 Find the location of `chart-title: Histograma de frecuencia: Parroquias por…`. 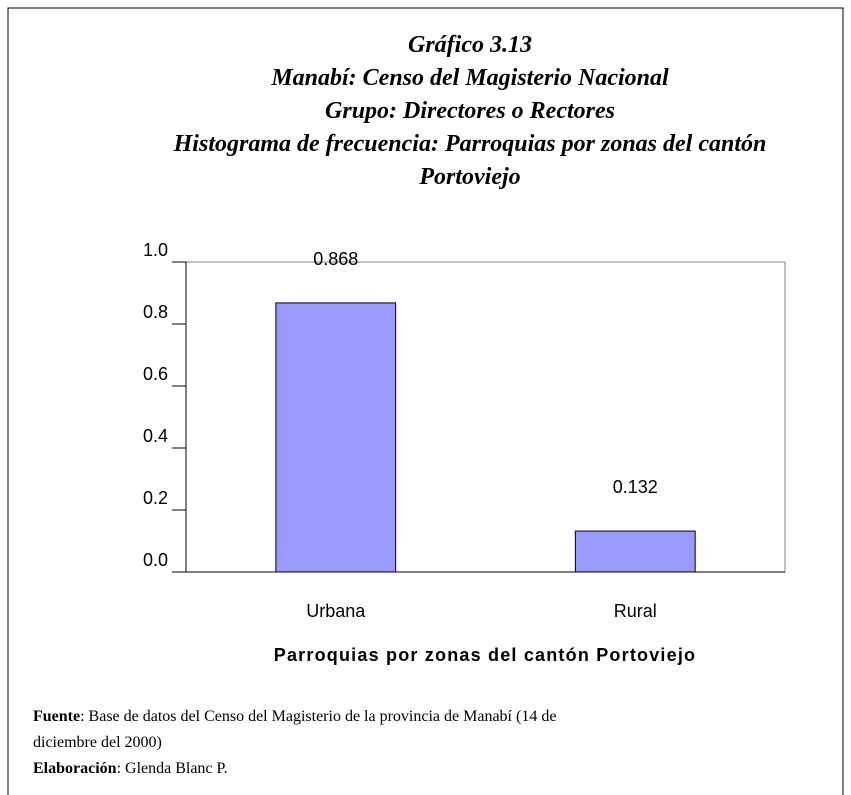

chart-title: Histograma de frecuencia: Parroquias por… is located at coordinates (470, 144).